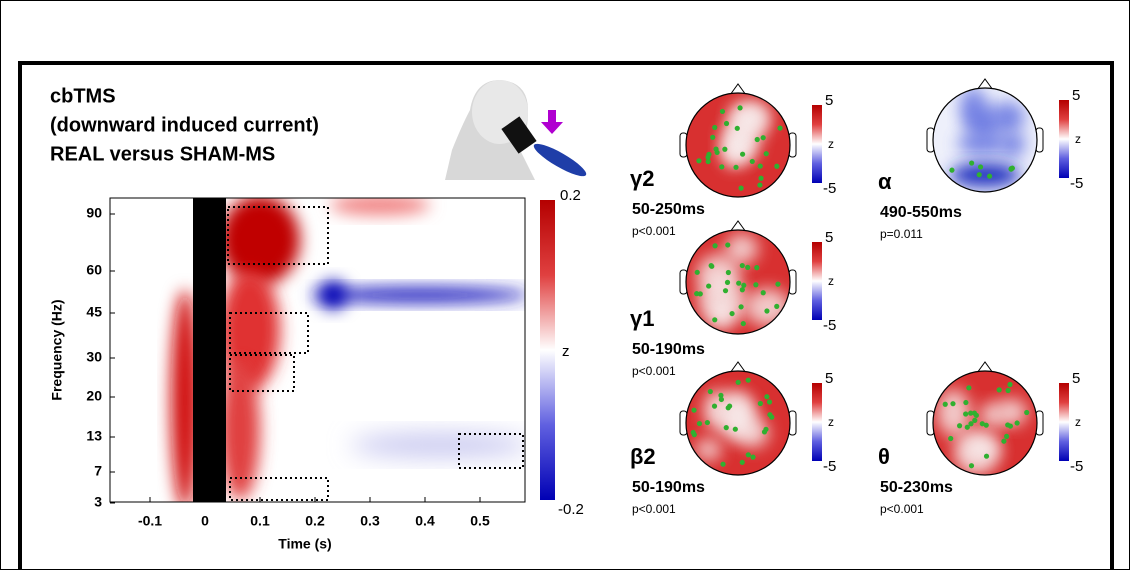 The width and height of the screenshot is (1130, 570). I want to click on y-tick-label: 13, so click(94, 436).